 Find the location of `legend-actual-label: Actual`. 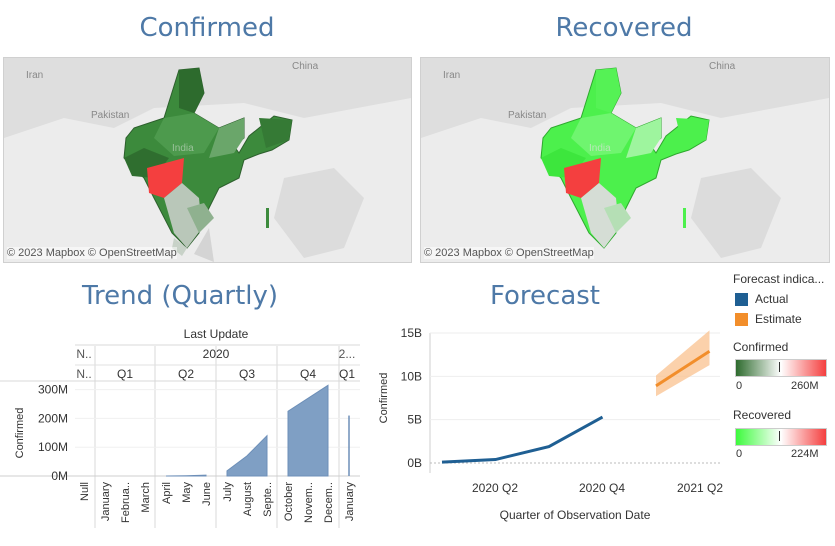

legend-actual-label: Actual is located at coordinates (772, 299).